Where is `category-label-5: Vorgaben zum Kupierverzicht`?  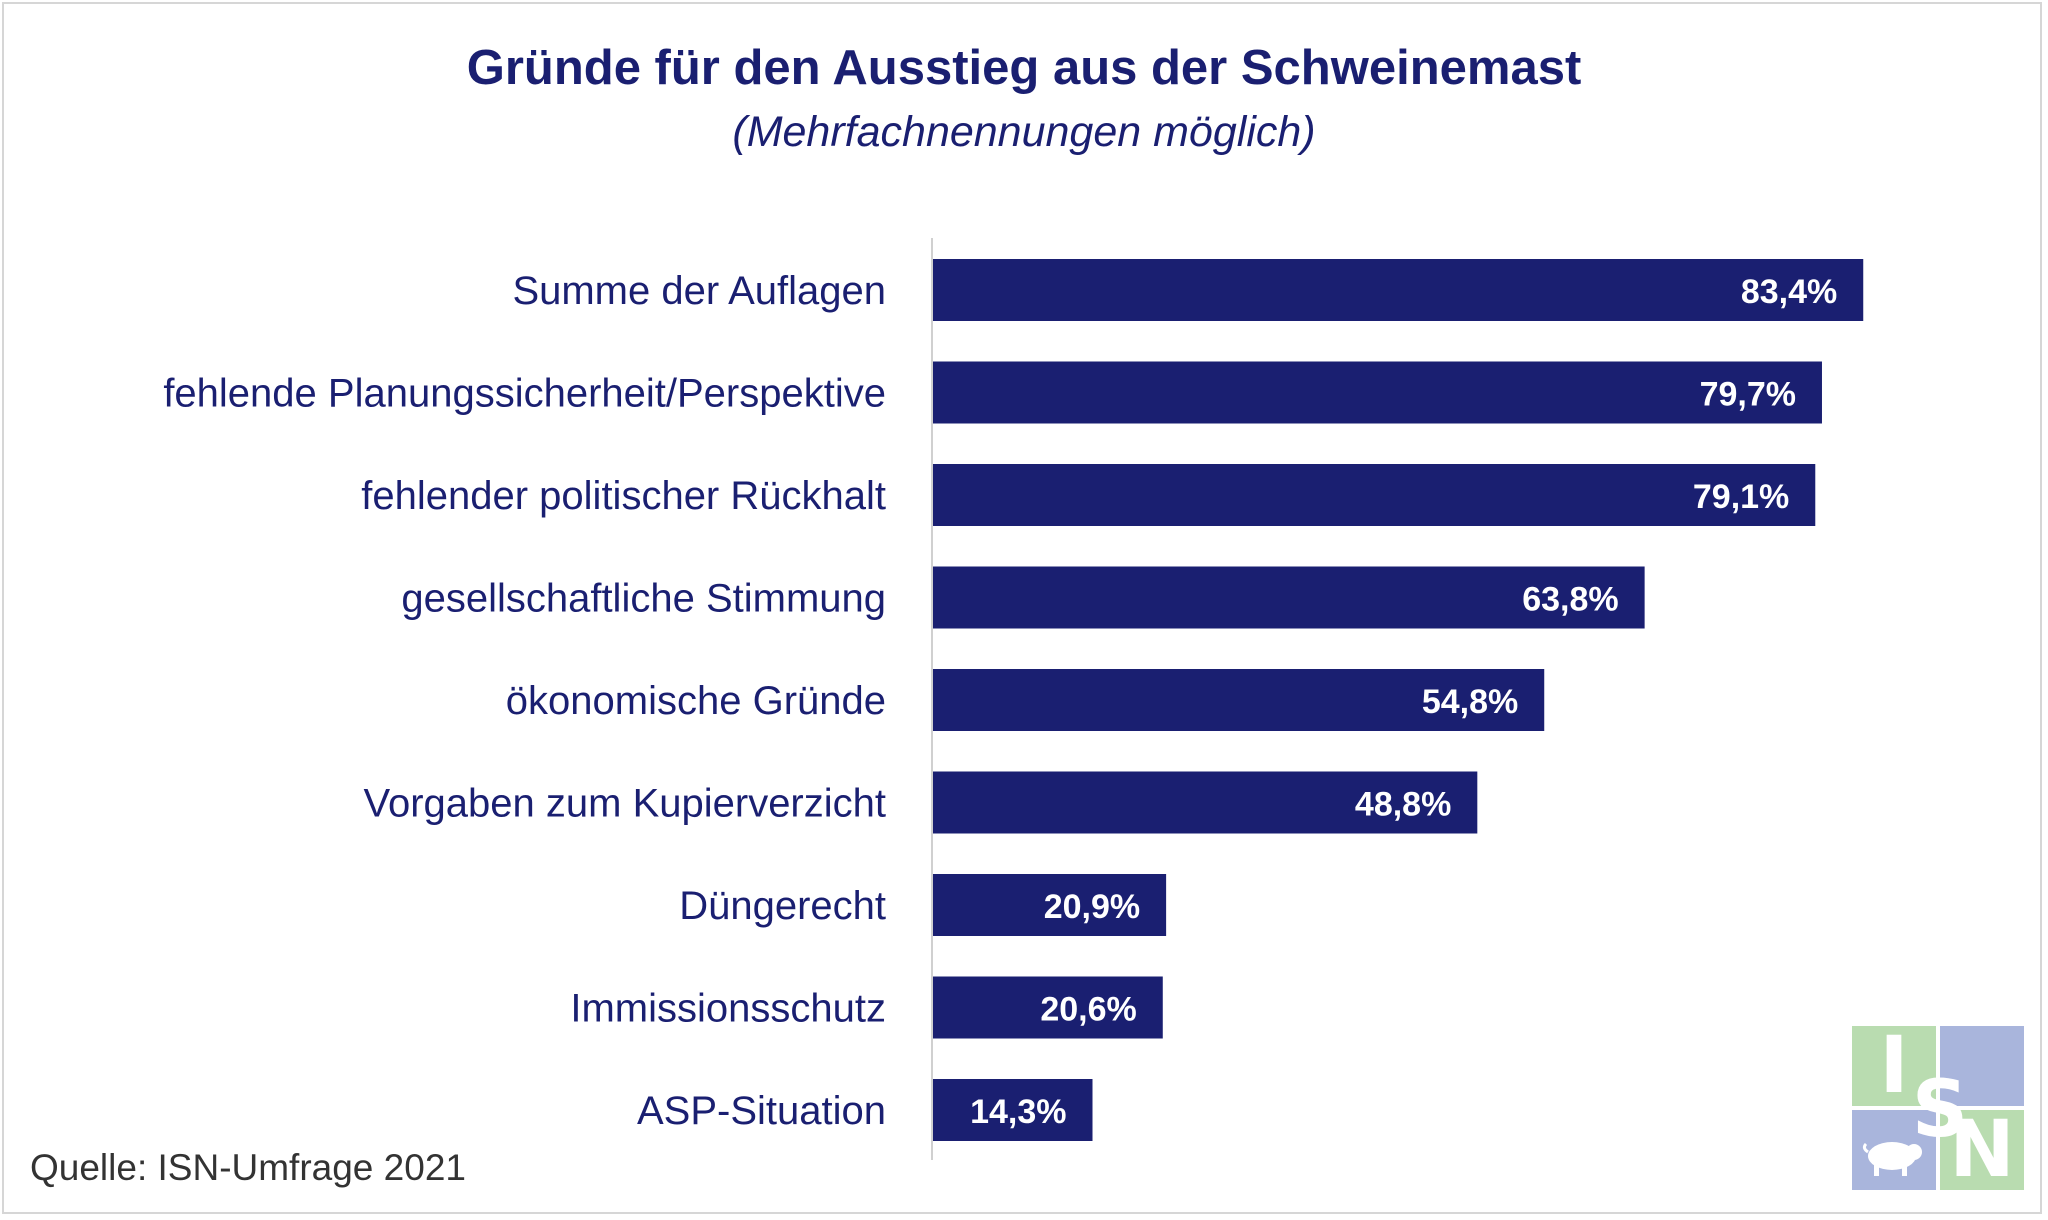
category-label-5: Vorgaben zum Kupierverzicht is located at coordinates (625, 804).